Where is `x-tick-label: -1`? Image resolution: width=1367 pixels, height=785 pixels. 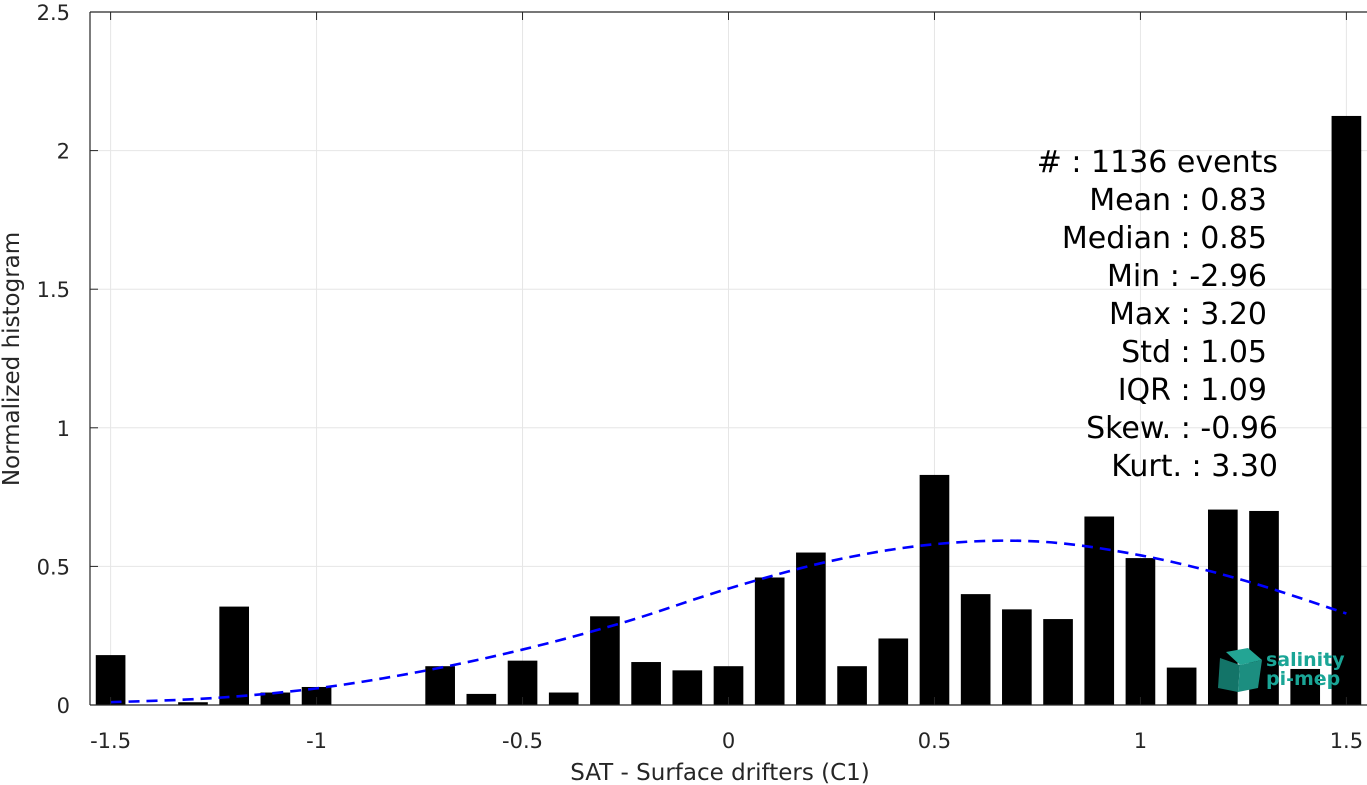
x-tick-label: -1 is located at coordinates (316, 741).